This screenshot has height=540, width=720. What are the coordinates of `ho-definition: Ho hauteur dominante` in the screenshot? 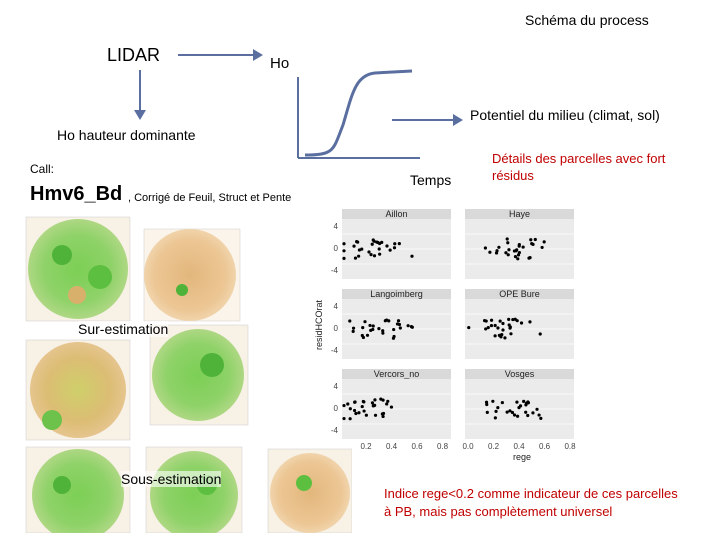 It's located at (126, 135).